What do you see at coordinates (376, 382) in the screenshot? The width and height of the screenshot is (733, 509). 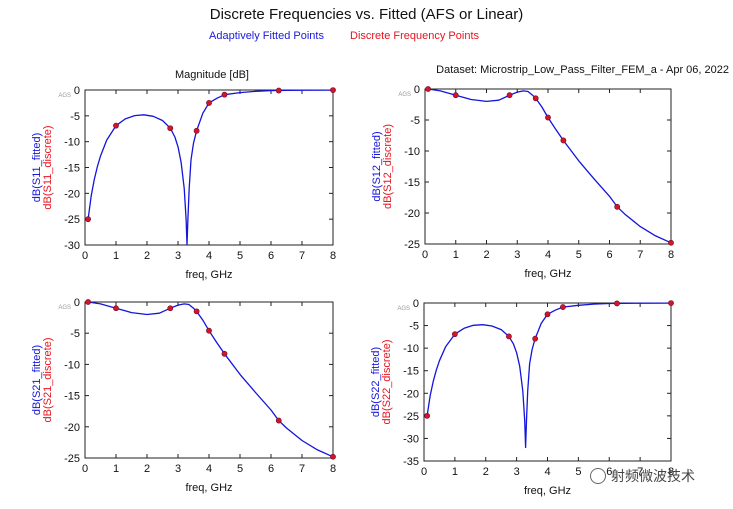 I see `y-axis-label-fitted: dB(S22_fitted)` at bounding box center [376, 382].